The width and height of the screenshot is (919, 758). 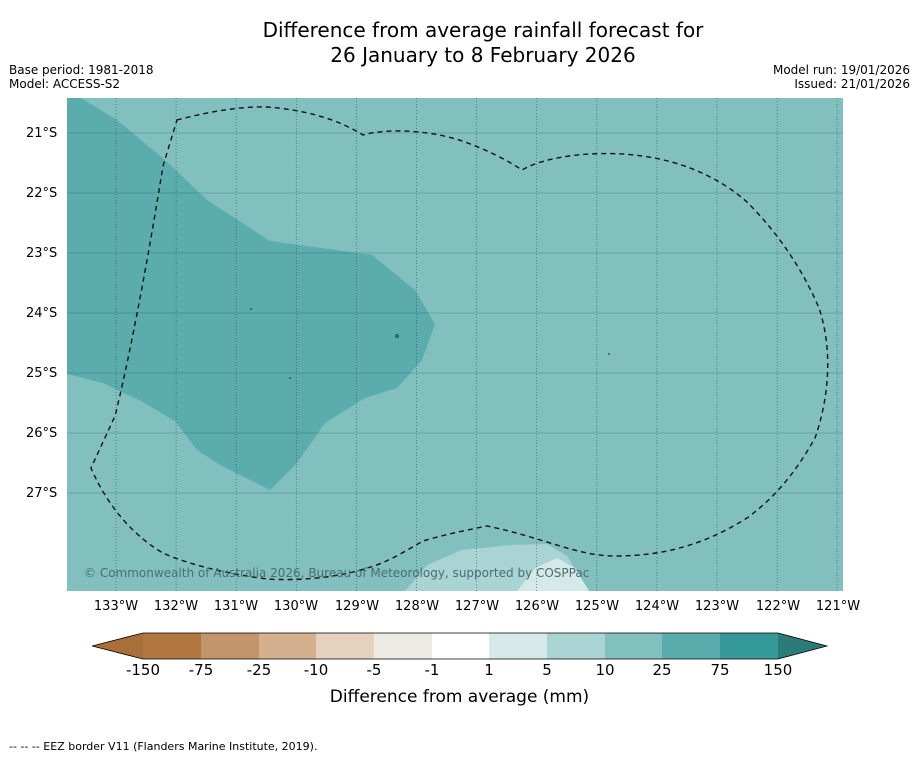 What do you see at coordinates (430, 343) in the screenshot?
I see `island-markers` at bounding box center [430, 343].